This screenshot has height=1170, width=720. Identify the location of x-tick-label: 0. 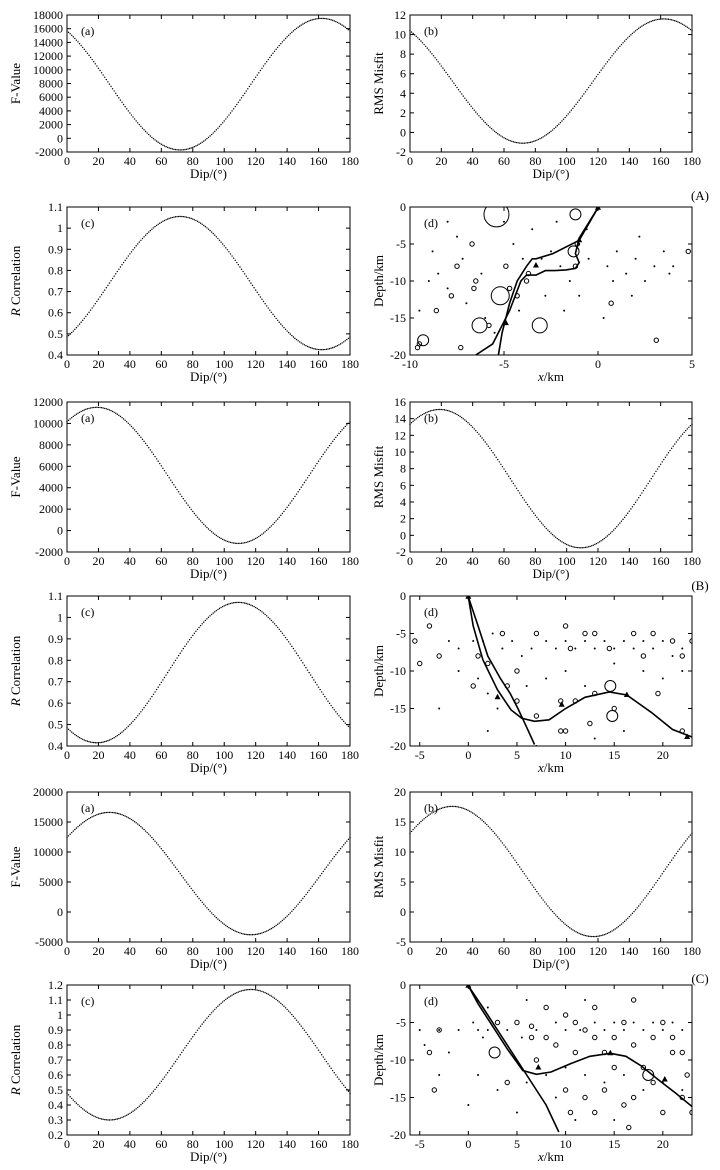
(67, 1144).